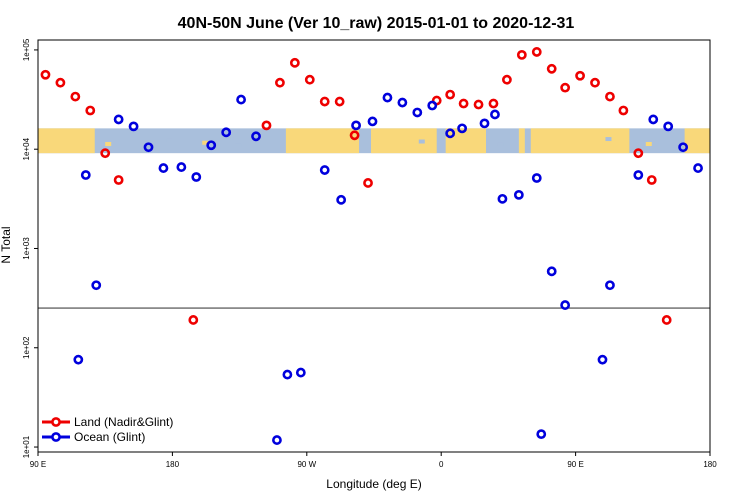 The height and width of the screenshot is (500, 750). I want to click on x-tick-label: 90 W, so click(306, 464).